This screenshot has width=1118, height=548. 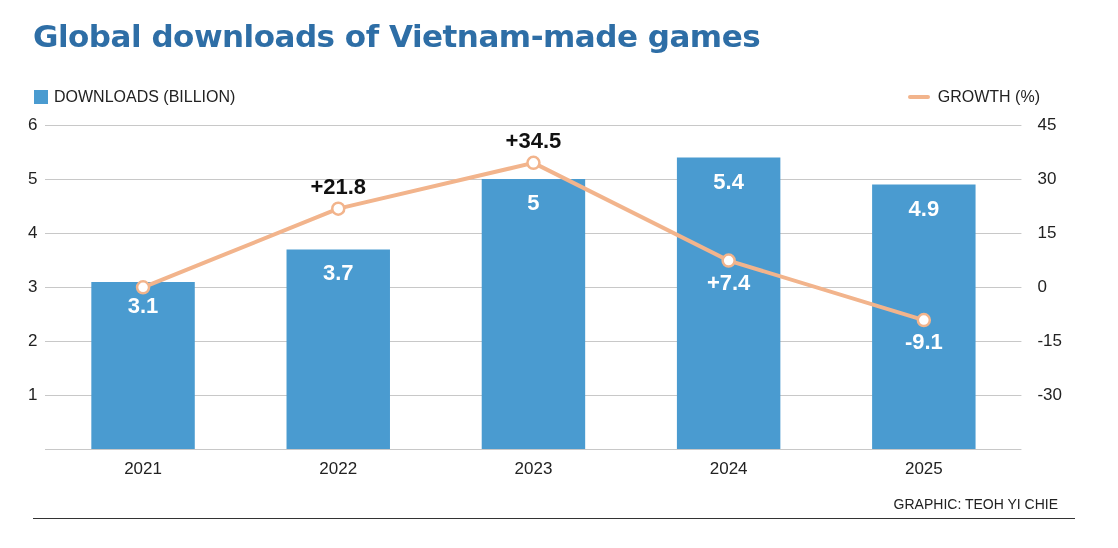 I want to click on chart-title: Global downloads of Vietnam-made games, so click(x=397, y=36).